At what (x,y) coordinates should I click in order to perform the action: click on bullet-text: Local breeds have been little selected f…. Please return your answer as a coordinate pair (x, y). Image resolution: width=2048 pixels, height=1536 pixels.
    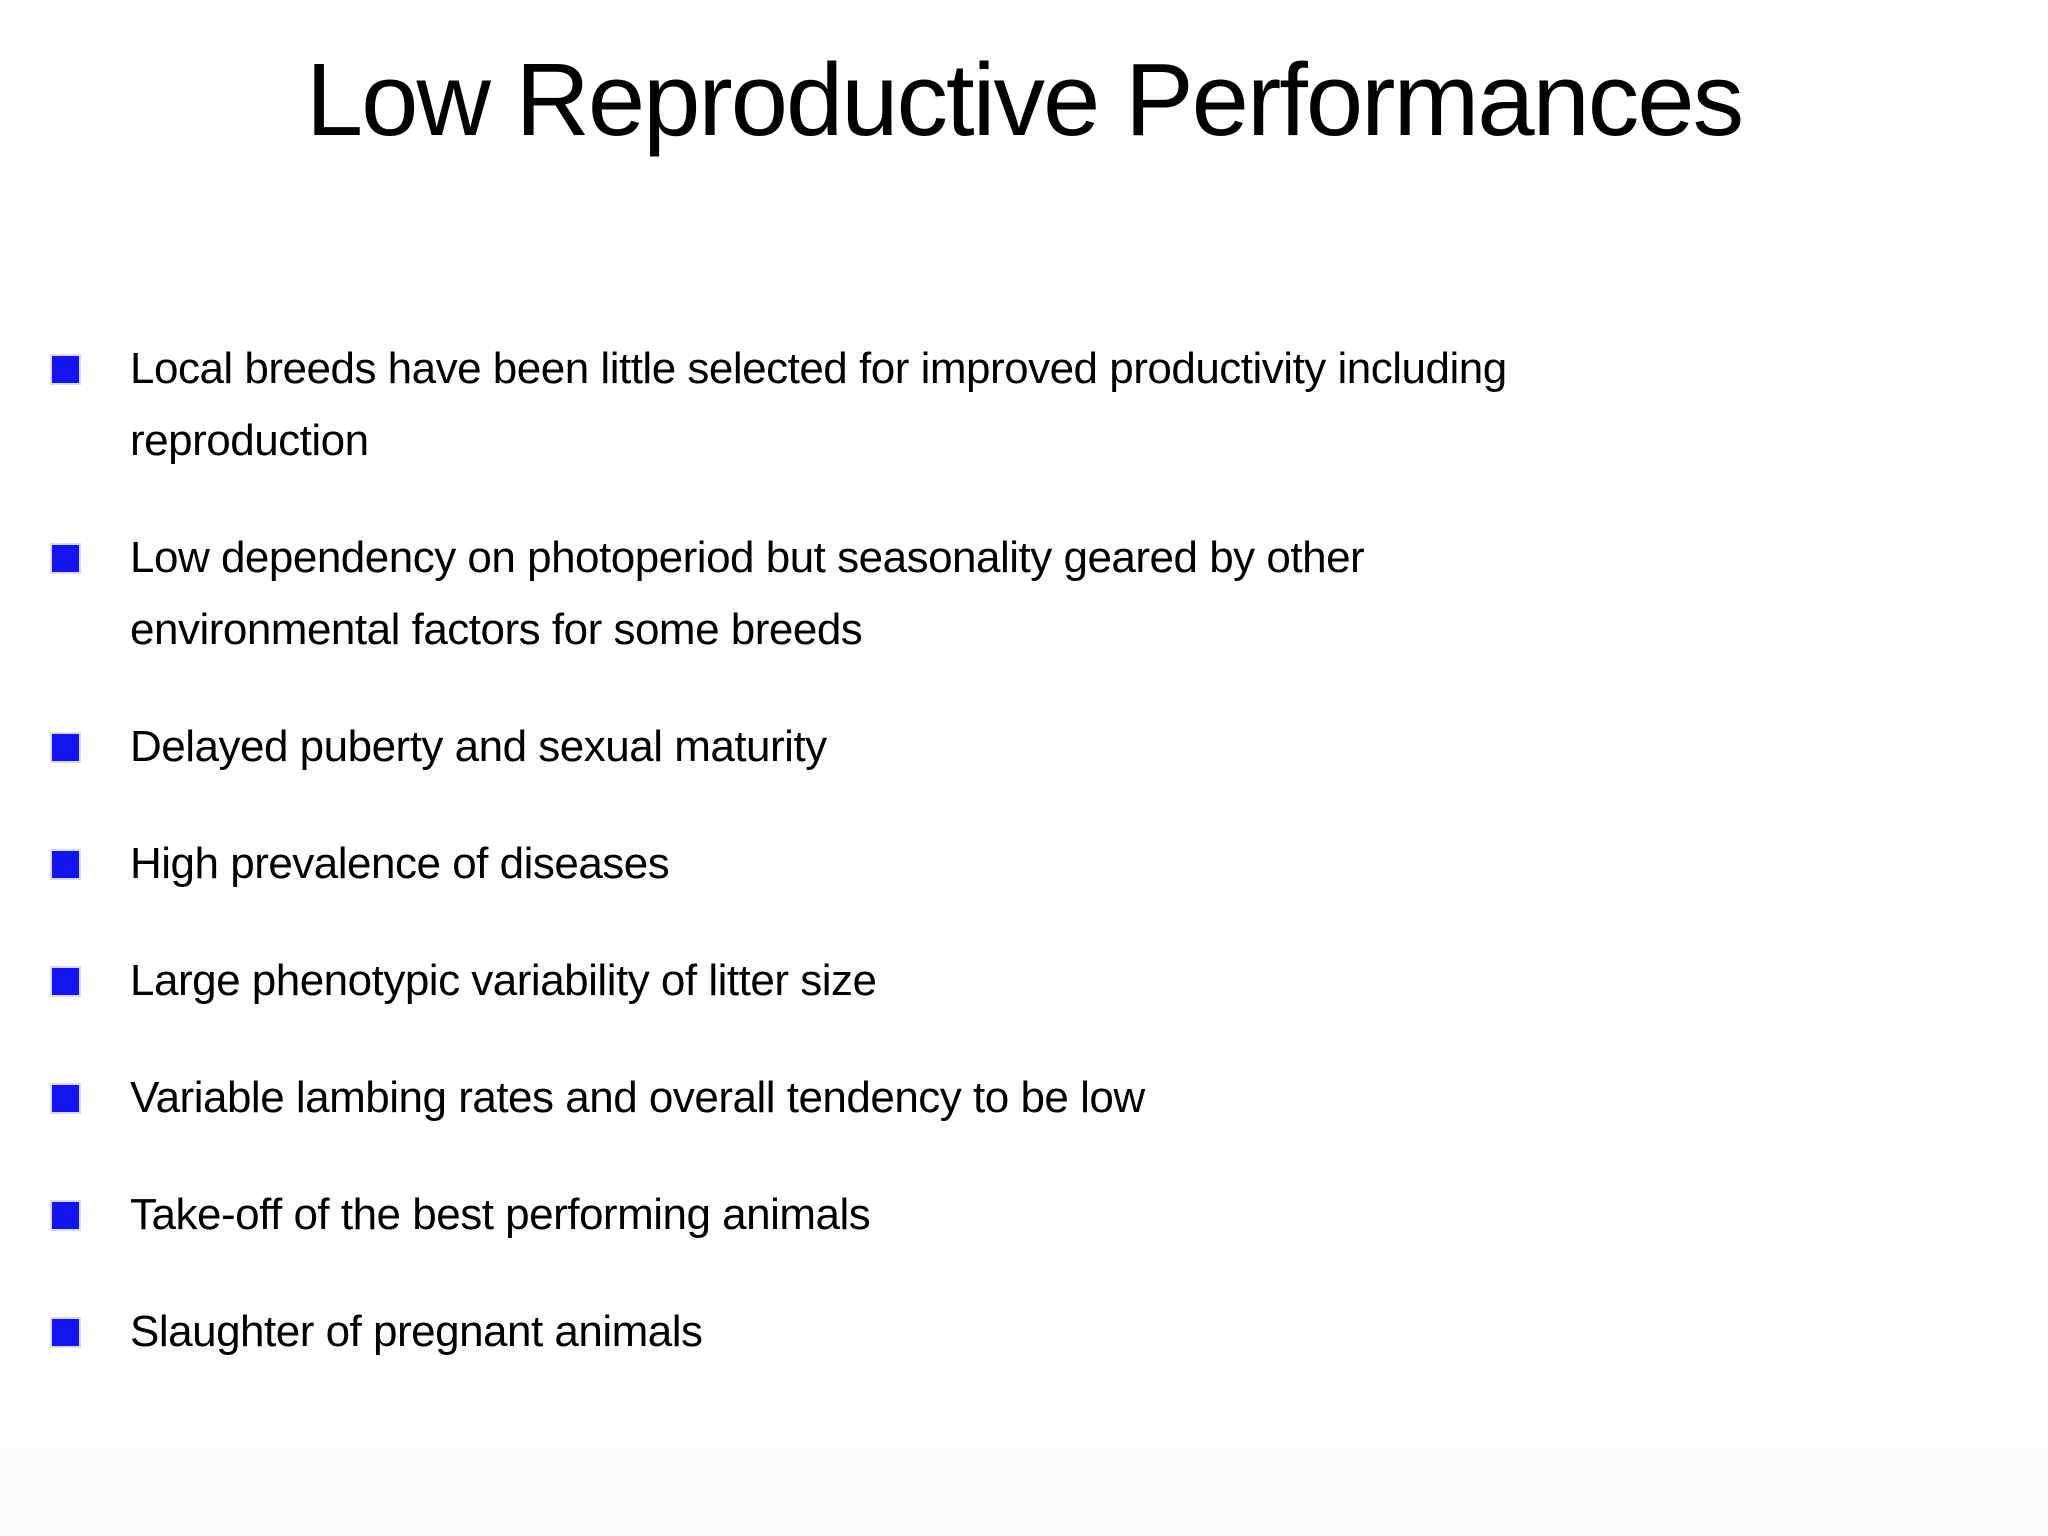
    Looking at the image, I should click on (818, 404).